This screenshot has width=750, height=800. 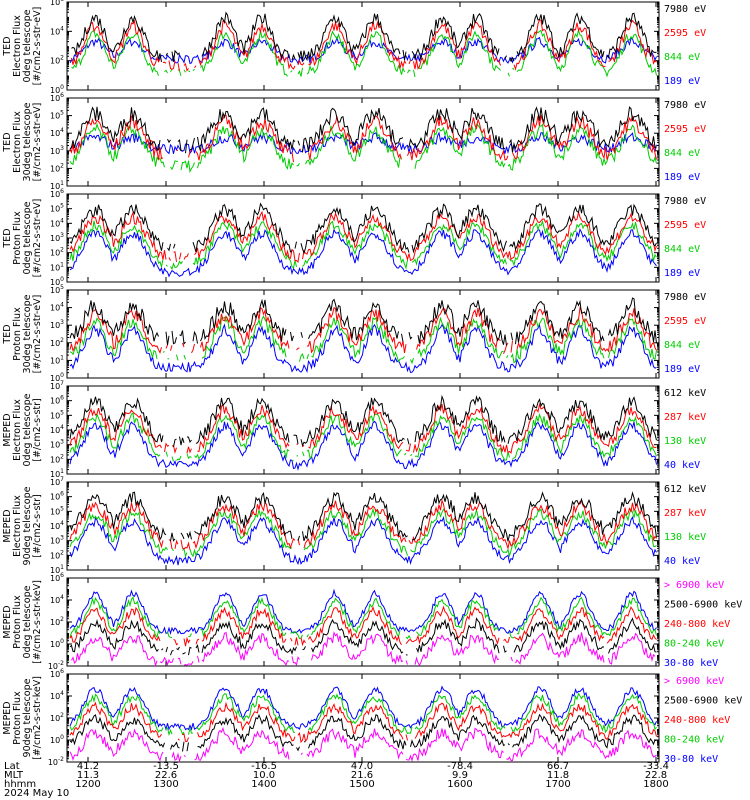 I want to click on legend-entry: 2500-6900 keV, so click(x=703, y=605).